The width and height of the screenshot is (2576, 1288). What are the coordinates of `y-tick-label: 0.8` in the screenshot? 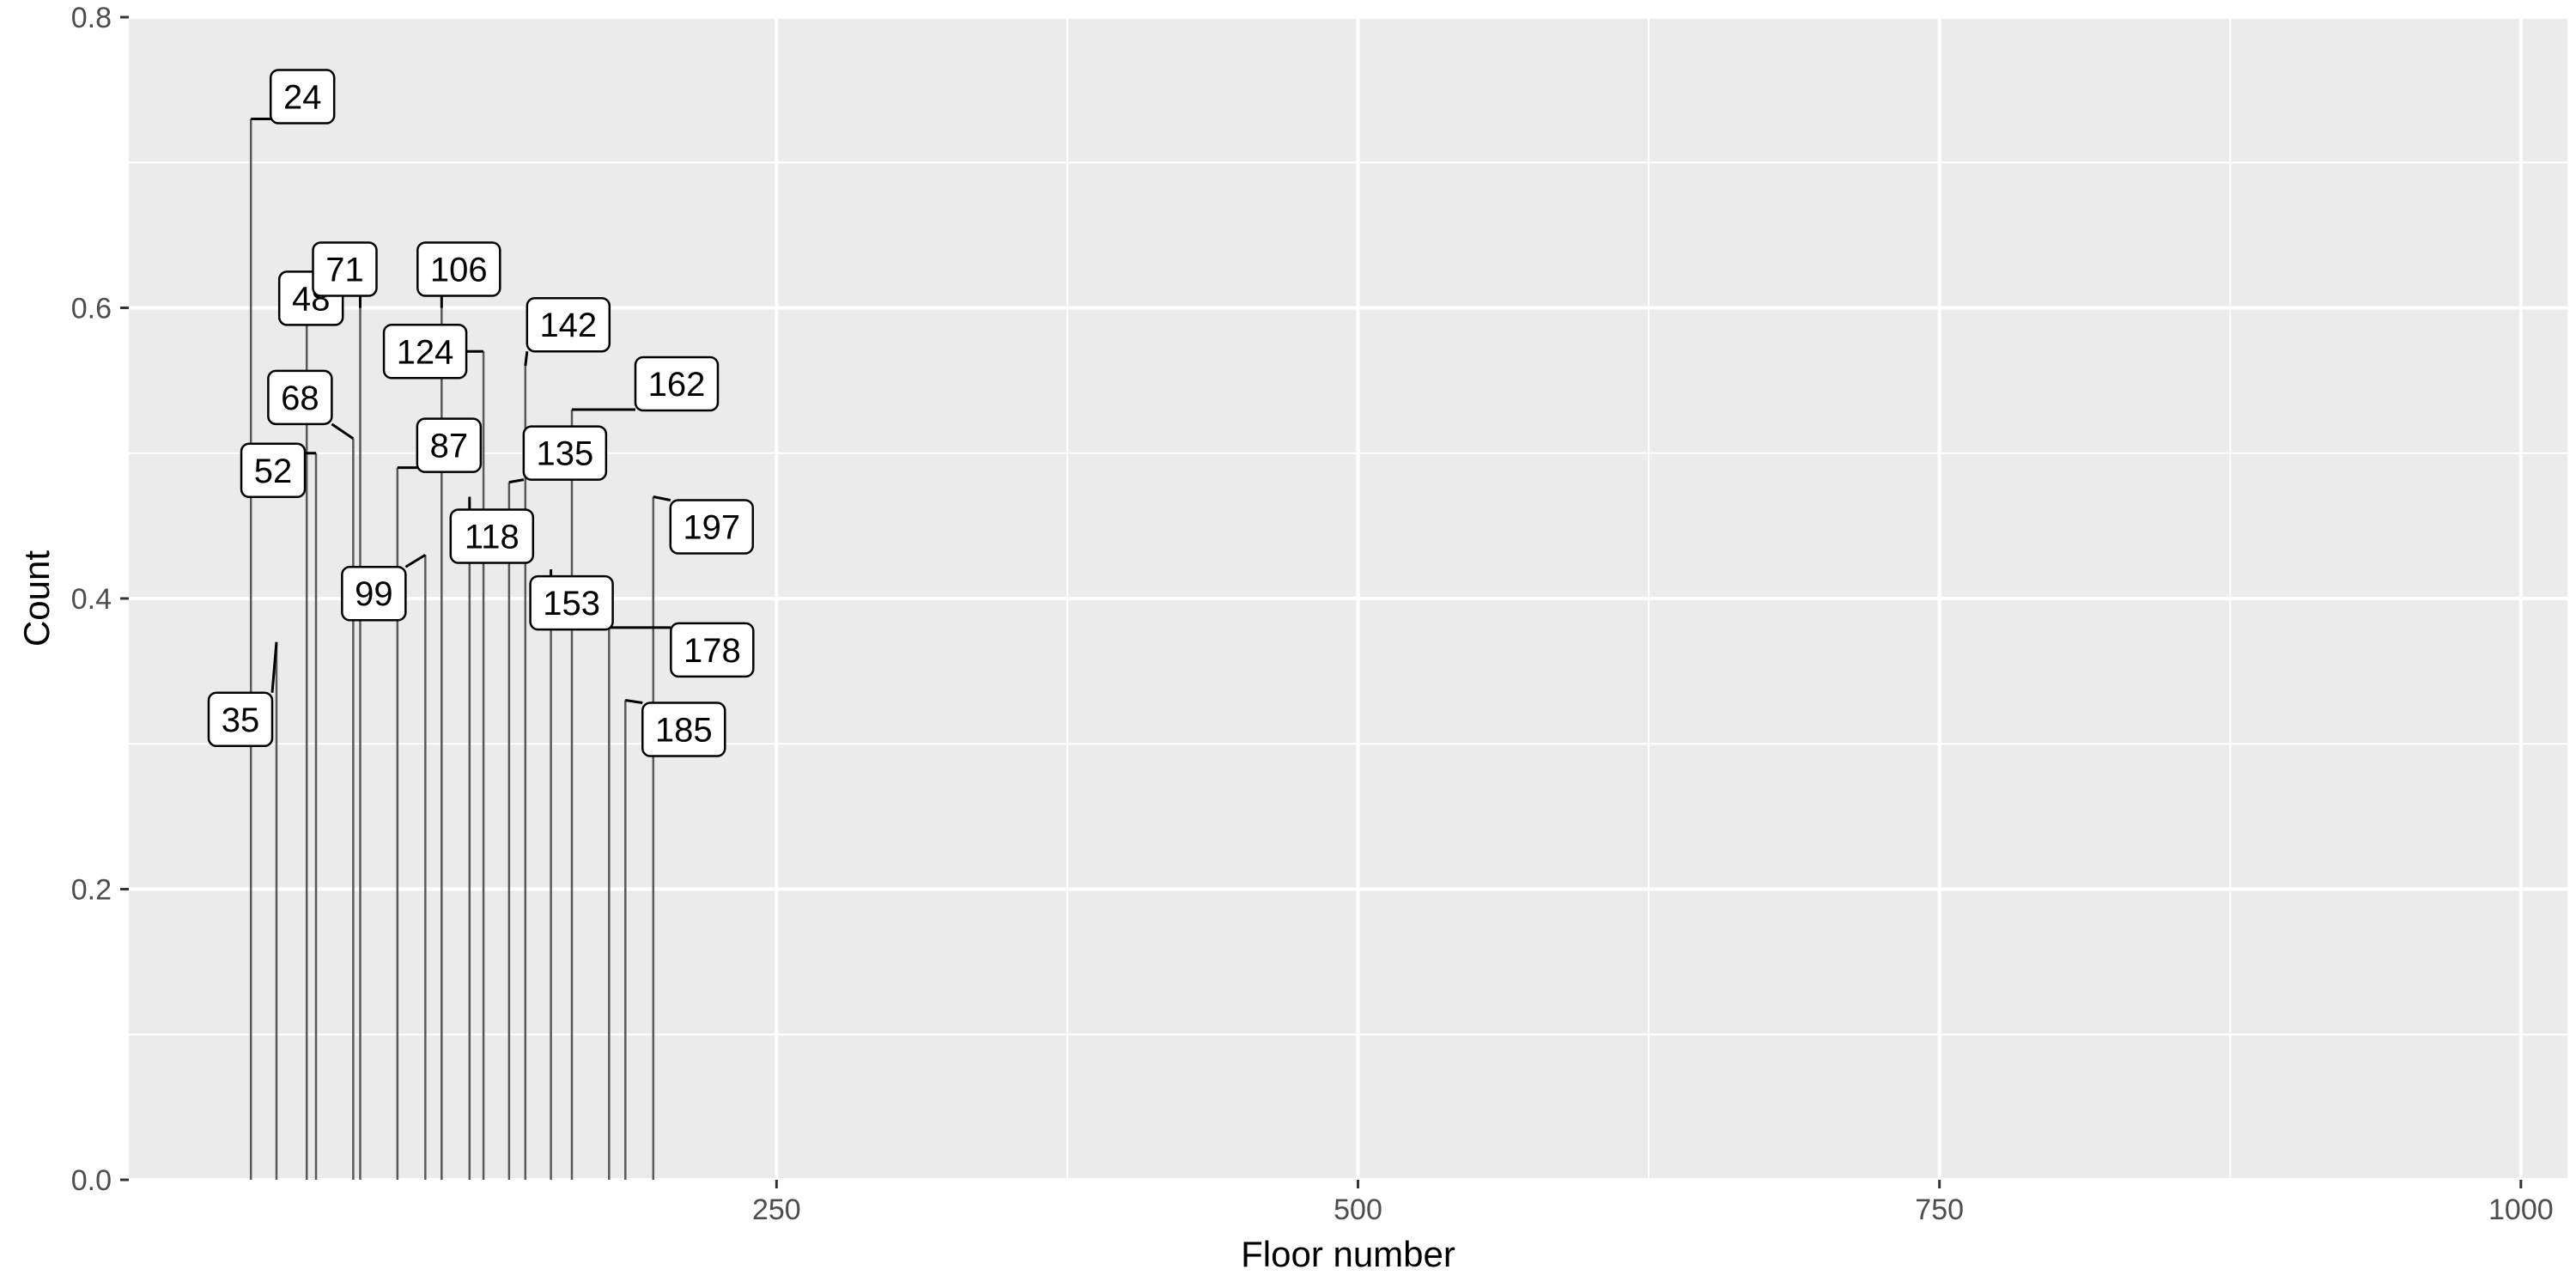 It's located at (91, 18).